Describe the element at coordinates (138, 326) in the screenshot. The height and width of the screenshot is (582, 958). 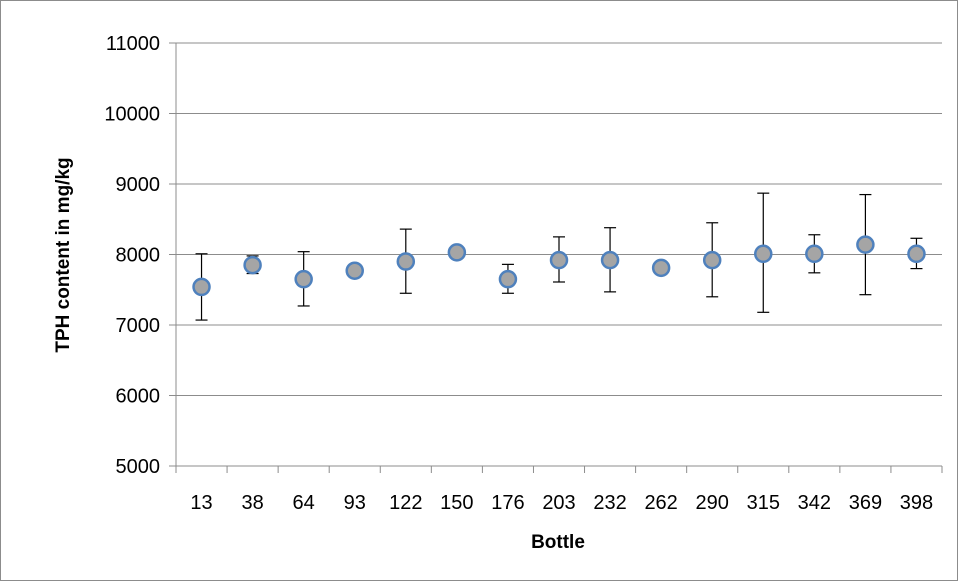
I see `y-tick-label: 7000` at that location.